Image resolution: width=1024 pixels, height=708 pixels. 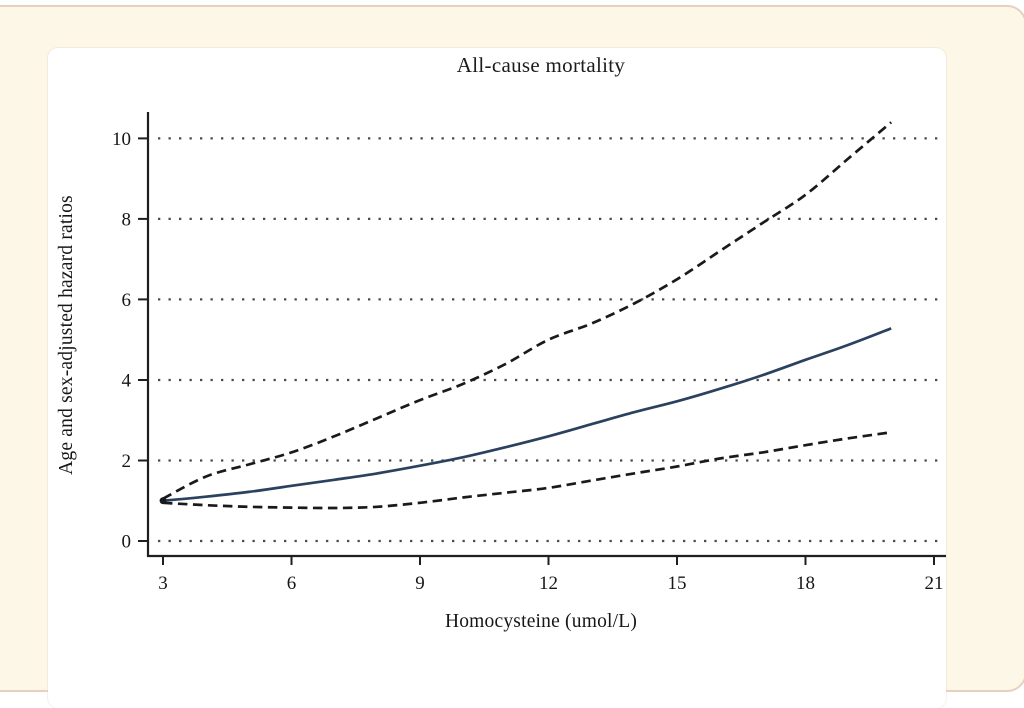 What do you see at coordinates (541, 65) in the screenshot?
I see `chart-title: All-cause mortality` at bounding box center [541, 65].